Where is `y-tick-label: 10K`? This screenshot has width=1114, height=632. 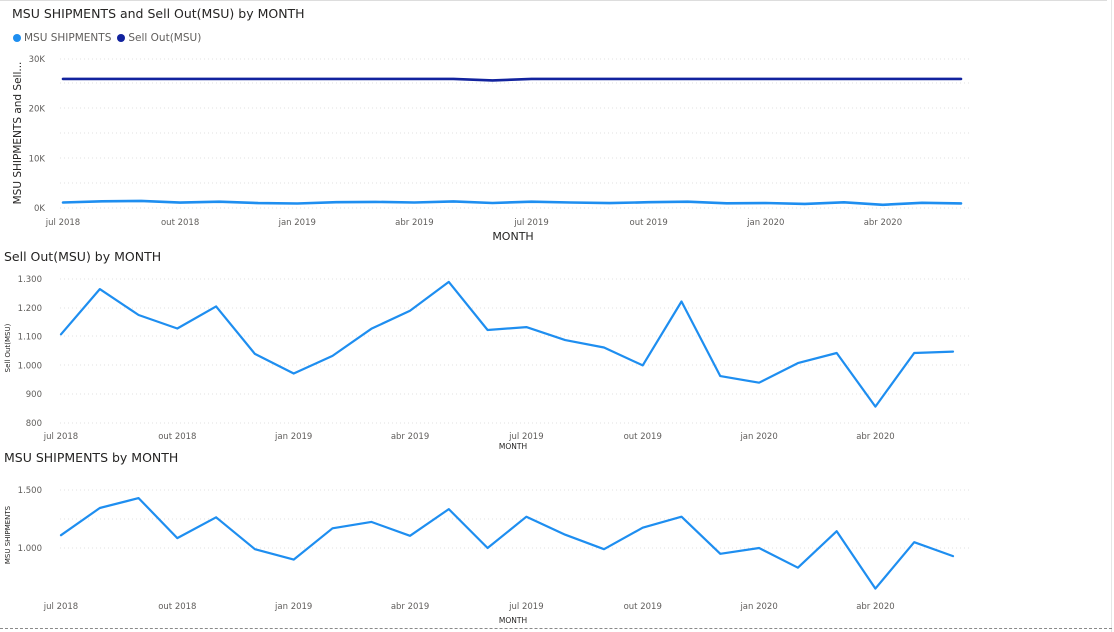 y-tick-label: 10K is located at coordinates (37, 159).